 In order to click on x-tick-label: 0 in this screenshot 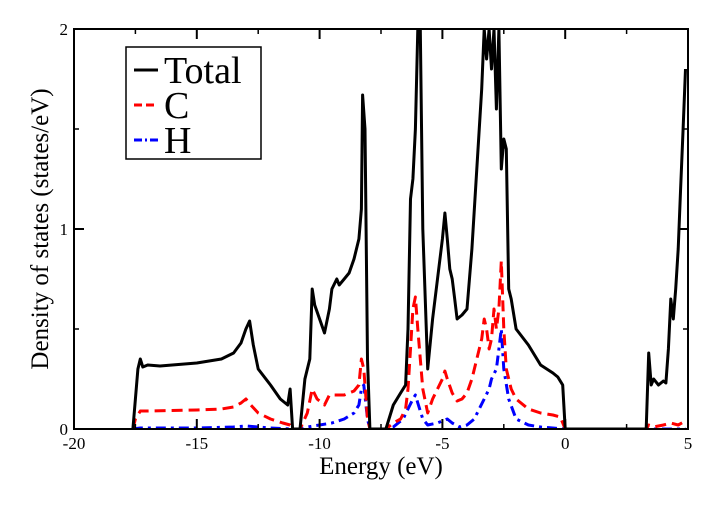, I will do `click(565, 443)`.